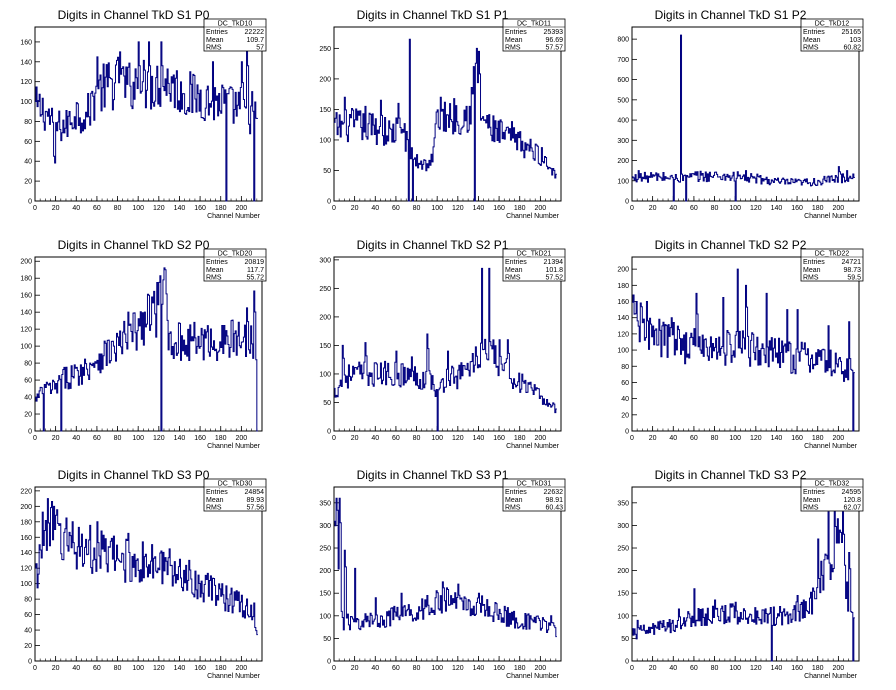 The height and width of the screenshot is (690, 896). What do you see at coordinates (255, 270) in the screenshot?
I see `stats-value-mean: 117.7` at bounding box center [255, 270].